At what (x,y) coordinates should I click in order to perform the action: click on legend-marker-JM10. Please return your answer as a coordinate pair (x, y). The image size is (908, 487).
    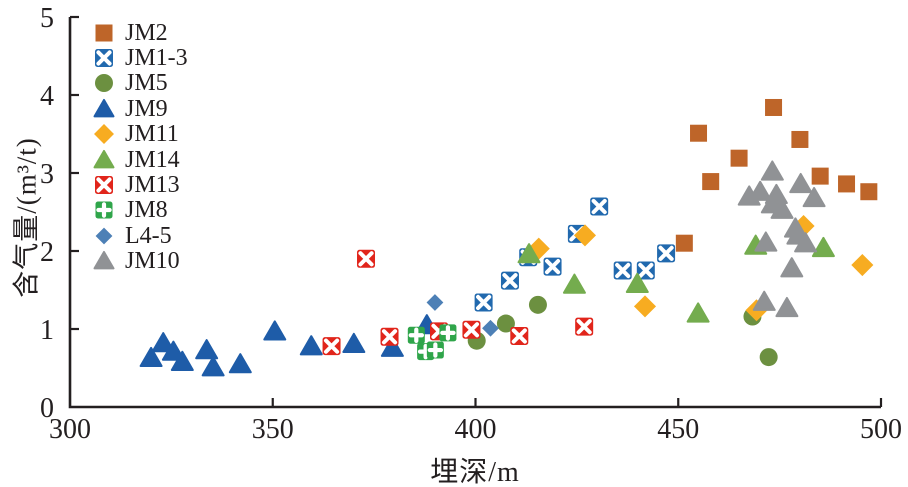
    Looking at the image, I should click on (104, 260).